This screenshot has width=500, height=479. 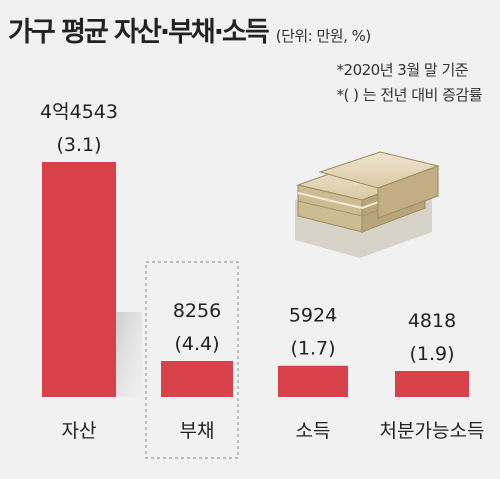 I want to click on unit-note: (단위: 만원, %), so click(x=323, y=36).